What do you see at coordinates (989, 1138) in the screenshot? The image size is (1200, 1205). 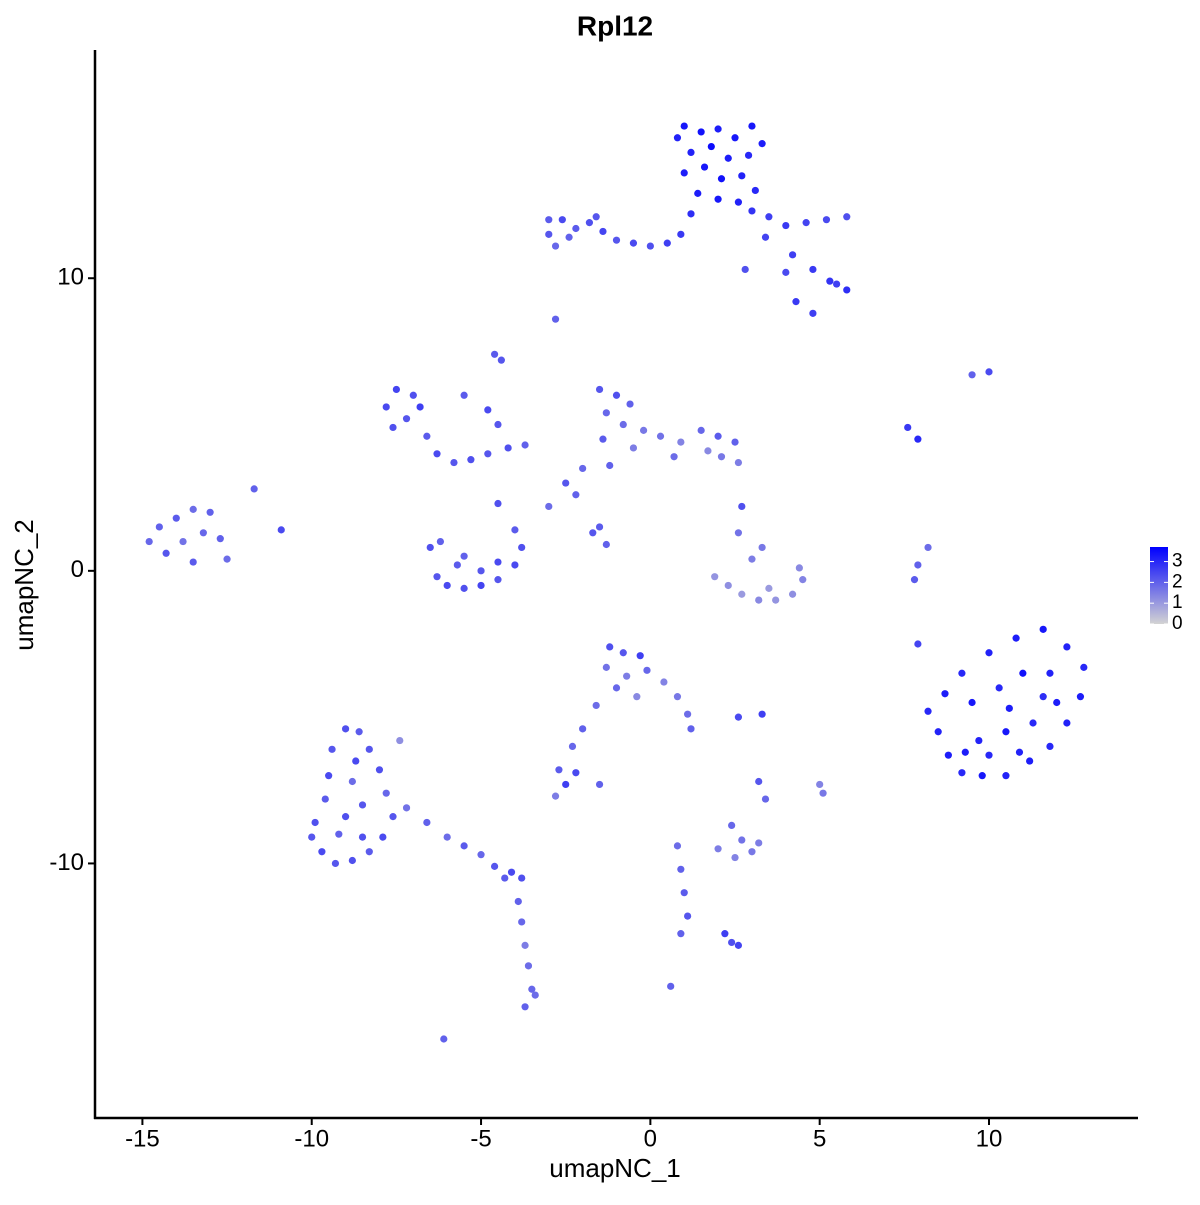 I see `x-tick-label: 10` at bounding box center [989, 1138].